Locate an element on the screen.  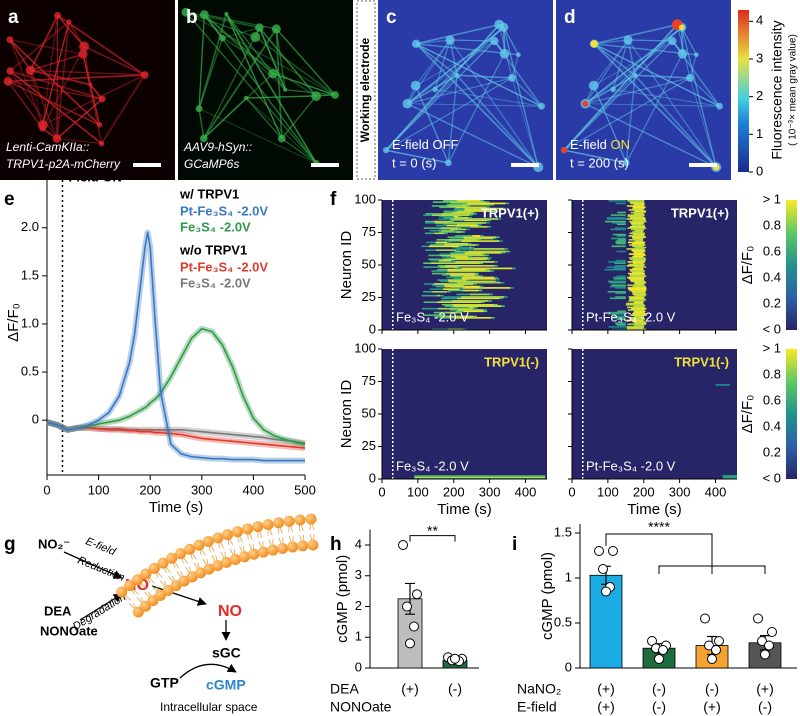
label: sGC is located at coordinates (226, 653).